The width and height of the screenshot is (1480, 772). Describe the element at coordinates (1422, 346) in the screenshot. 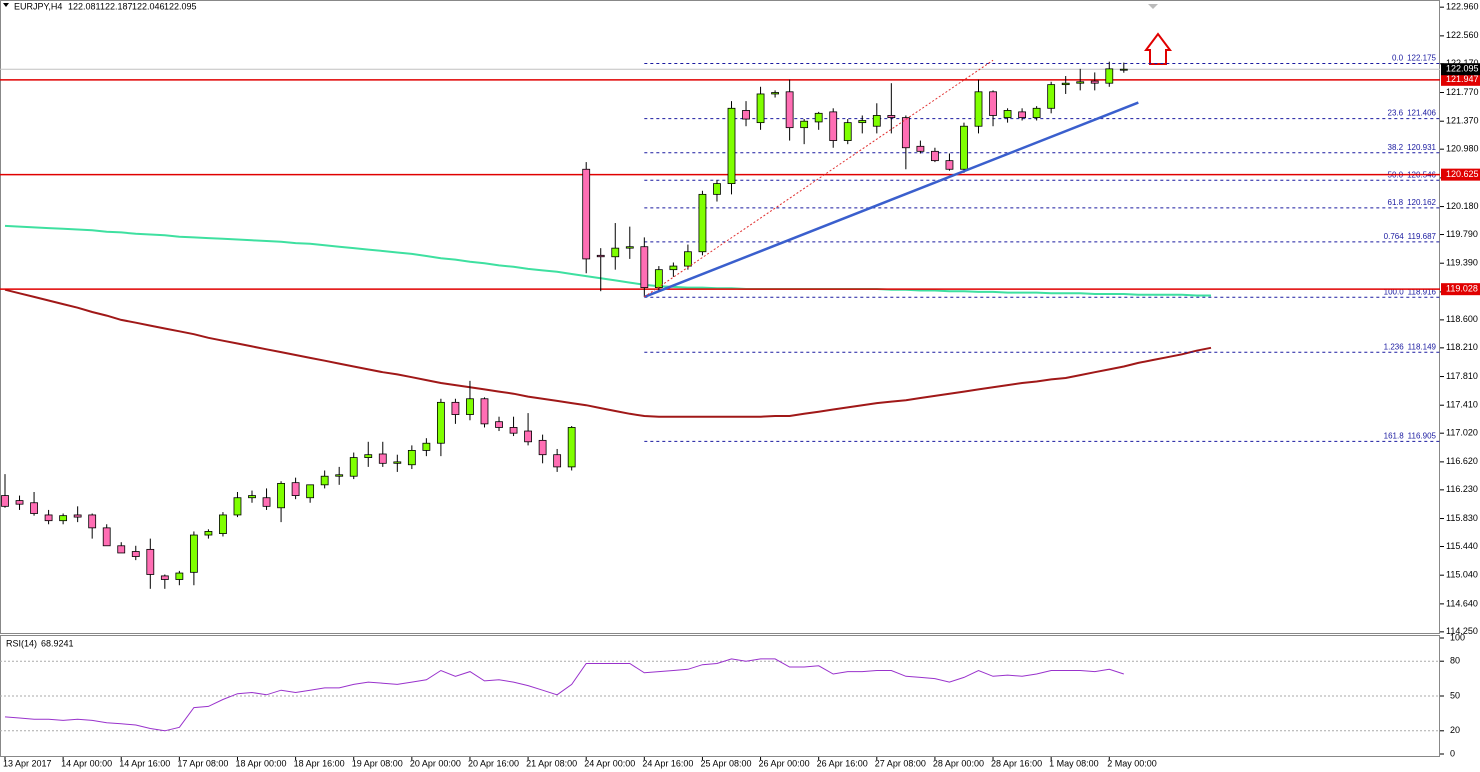

I see `fib-price: 118.149` at that location.